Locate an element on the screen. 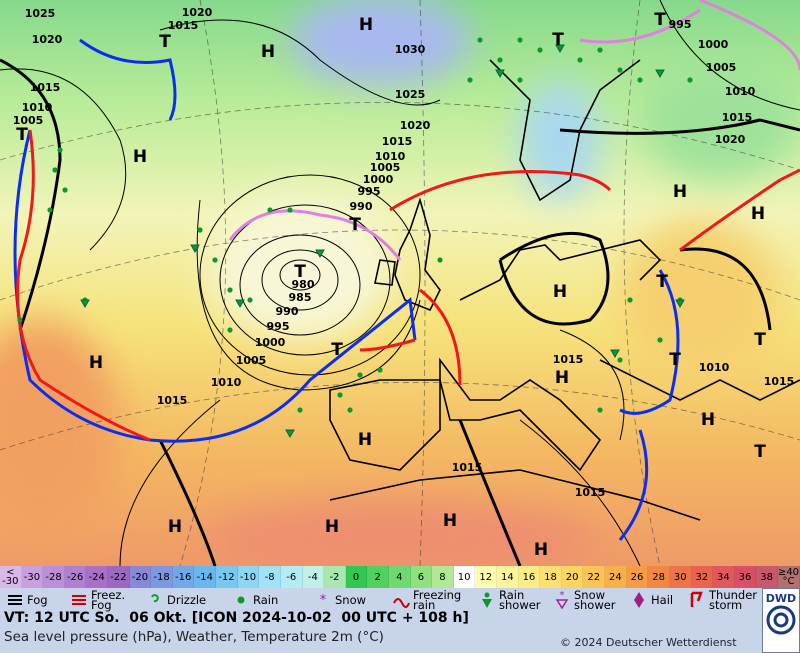 The image size is (800, 653). dwd-logo: DWD is located at coordinates (781, 620).